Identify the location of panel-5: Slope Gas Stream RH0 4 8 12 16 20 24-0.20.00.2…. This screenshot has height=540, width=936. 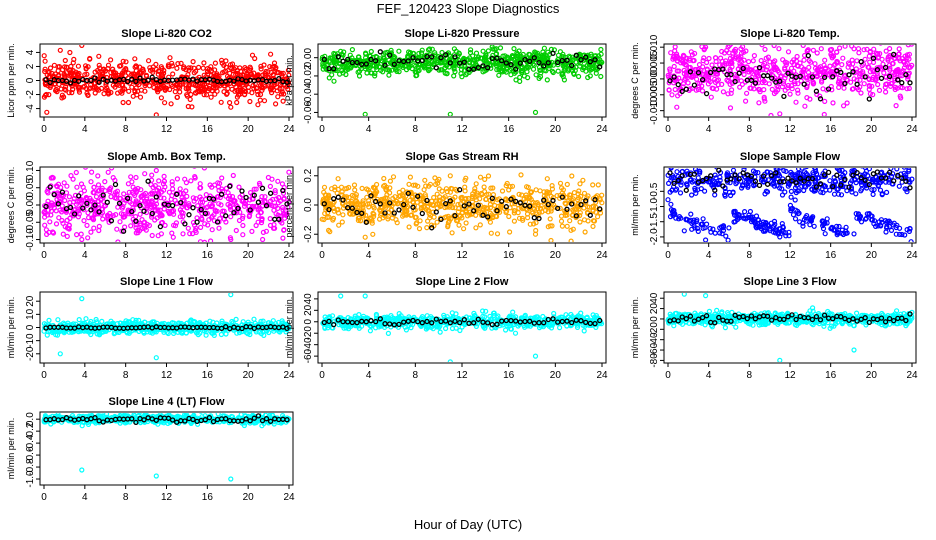
(446, 206).